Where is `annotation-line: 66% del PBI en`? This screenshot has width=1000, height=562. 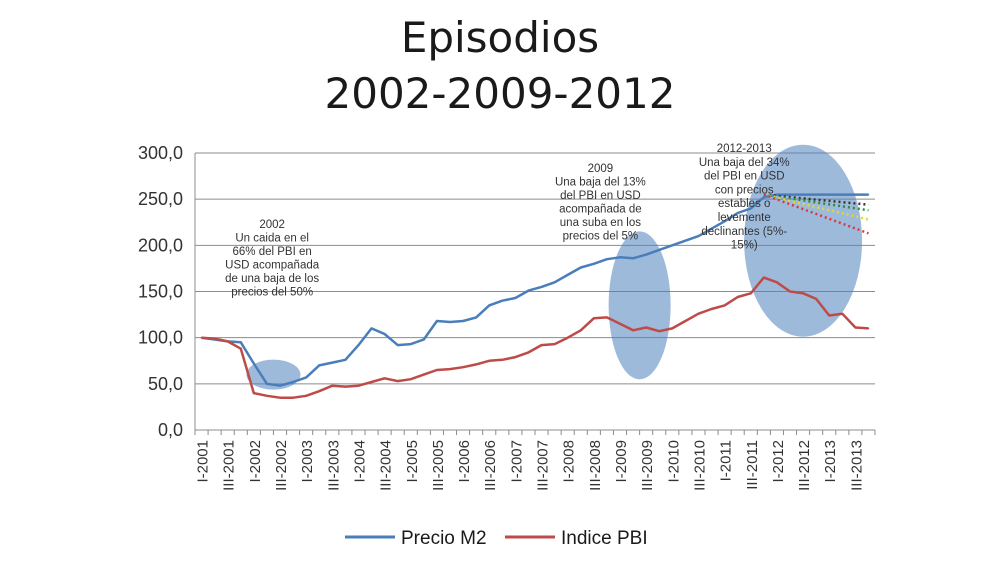 annotation-line: 66% del PBI en is located at coordinates (272, 252).